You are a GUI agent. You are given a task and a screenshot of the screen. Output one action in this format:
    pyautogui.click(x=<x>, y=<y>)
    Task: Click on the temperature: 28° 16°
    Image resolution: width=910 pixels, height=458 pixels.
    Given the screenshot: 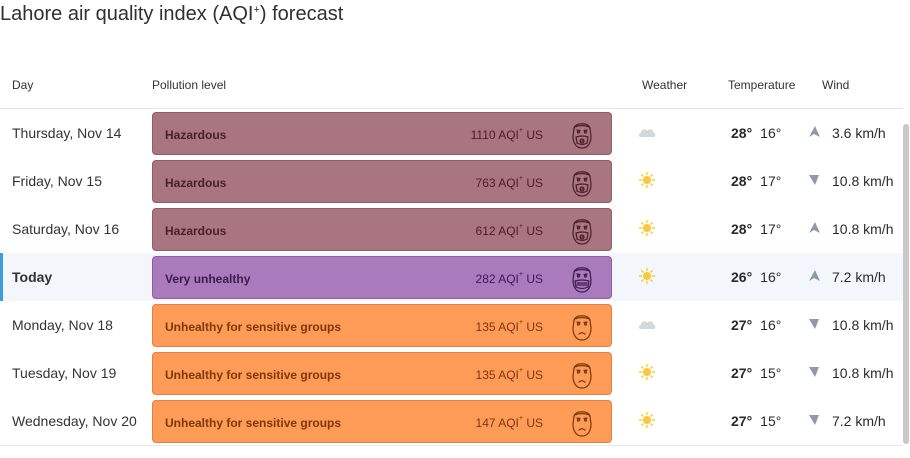 What is the action you would take?
    pyautogui.click(x=756, y=133)
    